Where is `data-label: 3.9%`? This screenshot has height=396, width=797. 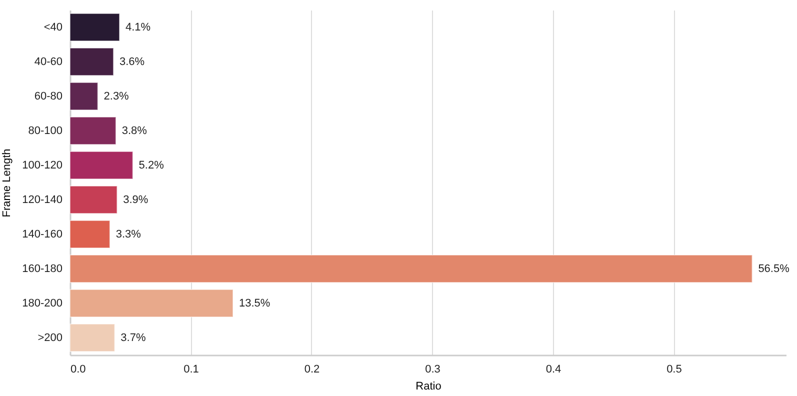 data-label: 3.9% is located at coordinates (135, 200).